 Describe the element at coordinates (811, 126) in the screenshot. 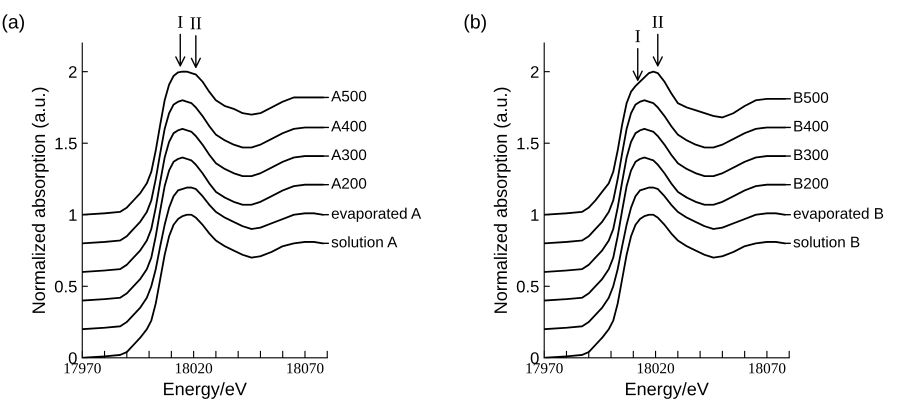

I see `legend-label: B400` at that location.